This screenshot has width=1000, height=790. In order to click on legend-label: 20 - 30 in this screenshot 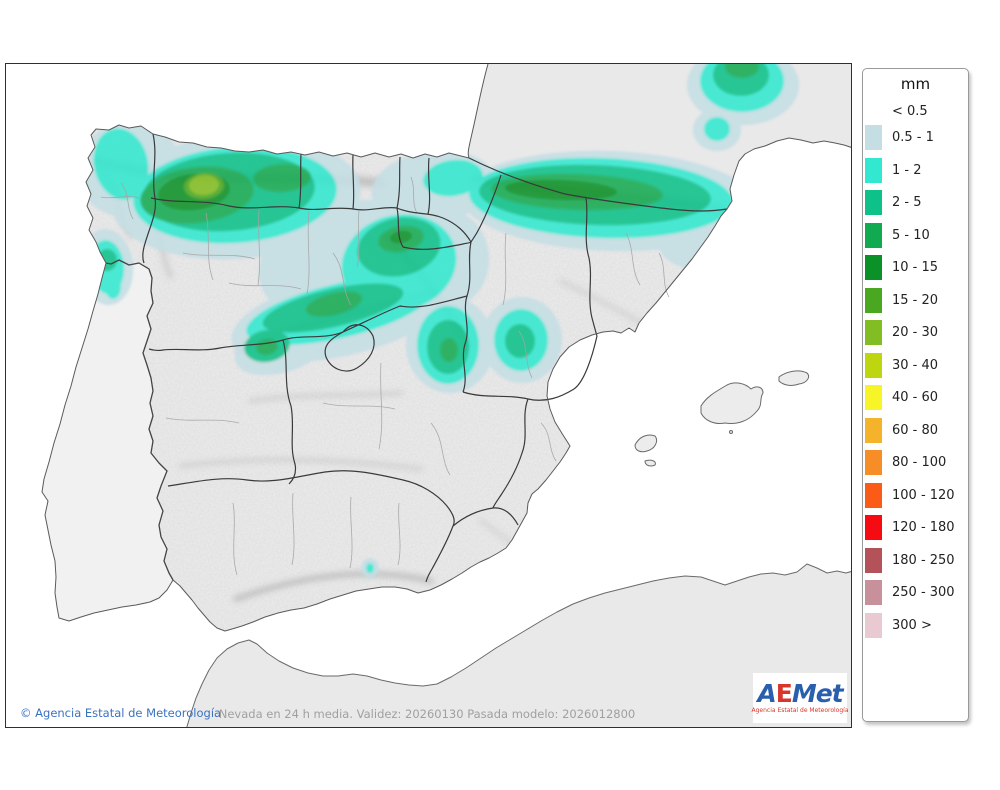, I will do `click(915, 332)`.